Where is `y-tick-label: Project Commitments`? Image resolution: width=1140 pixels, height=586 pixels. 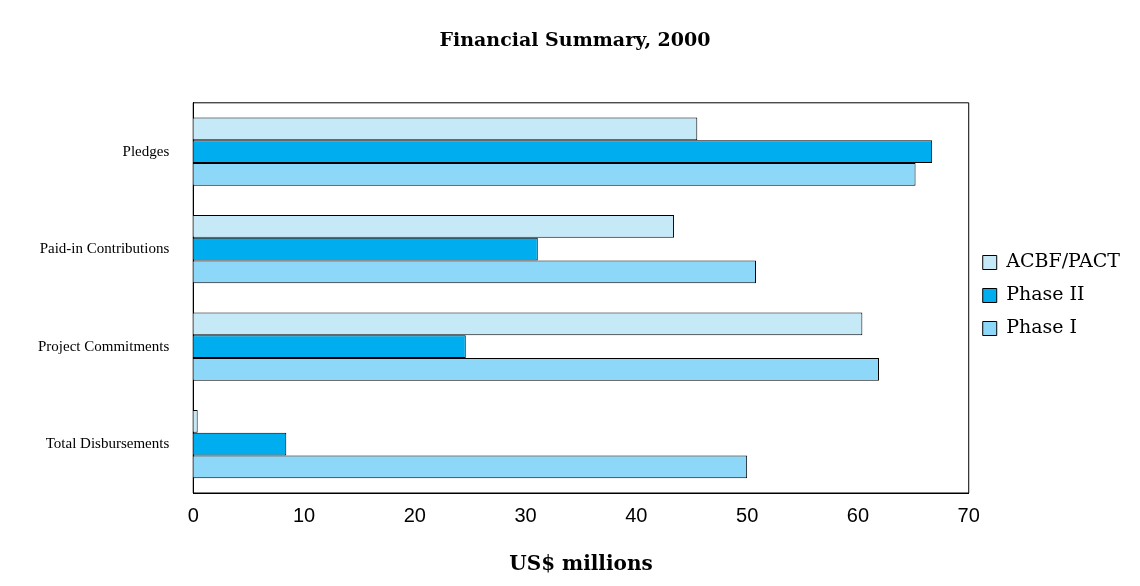
y-tick-label: Project Commitments is located at coordinates (103, 345).